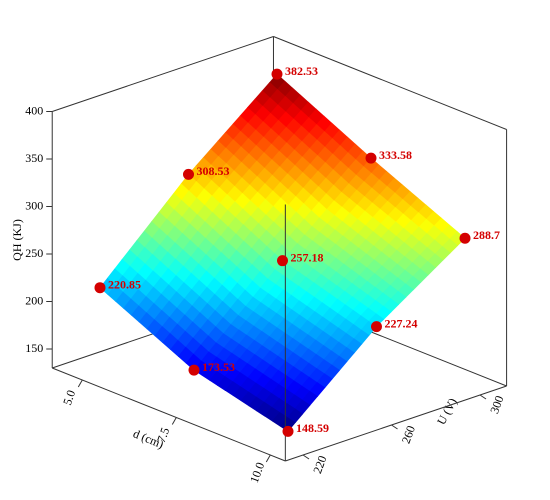 Image resolution: width=550 pixels, height=500 pixels. What do you see at coordinates (69, 397) in the screenshot?
I see `x-tick-label: 5.0` at bounding box center [69, 397].